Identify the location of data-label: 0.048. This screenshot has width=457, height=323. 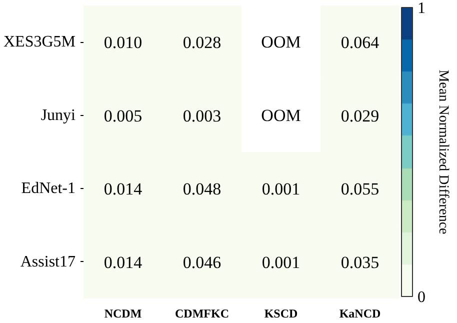
(202, 189).